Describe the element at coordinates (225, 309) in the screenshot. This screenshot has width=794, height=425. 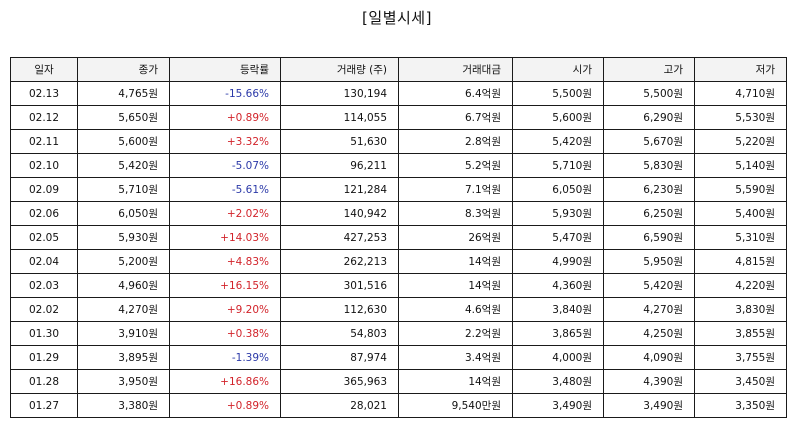
I see `change-cell: +9.20%` at that location.